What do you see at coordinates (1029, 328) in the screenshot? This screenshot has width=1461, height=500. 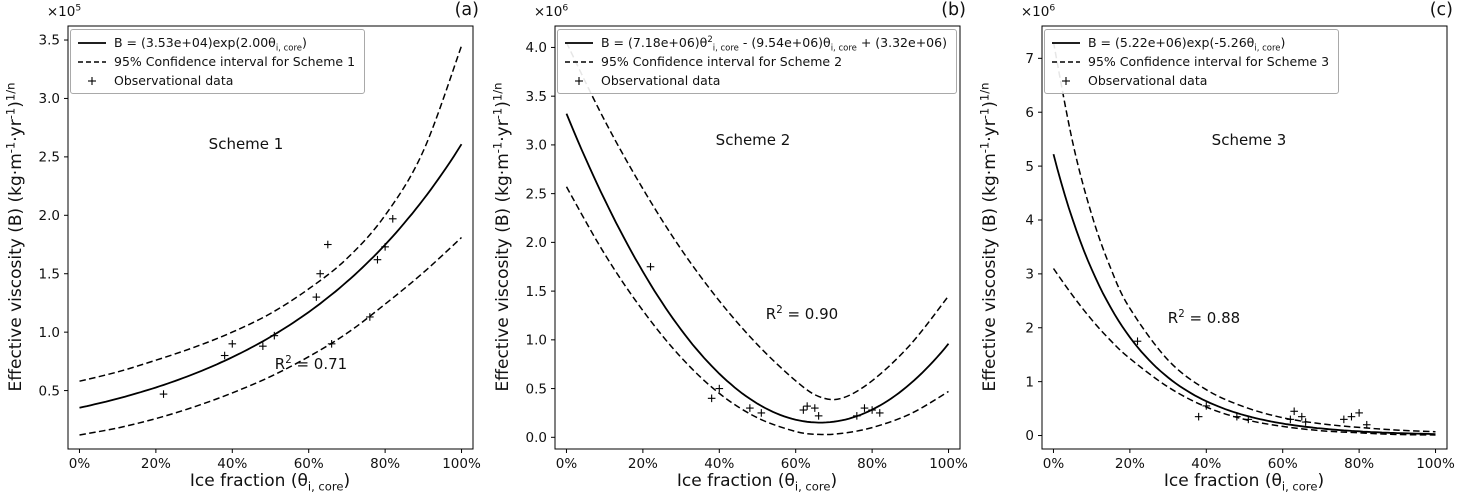 I see `y-tick-label: 2` at bounding box center [1029, 328].